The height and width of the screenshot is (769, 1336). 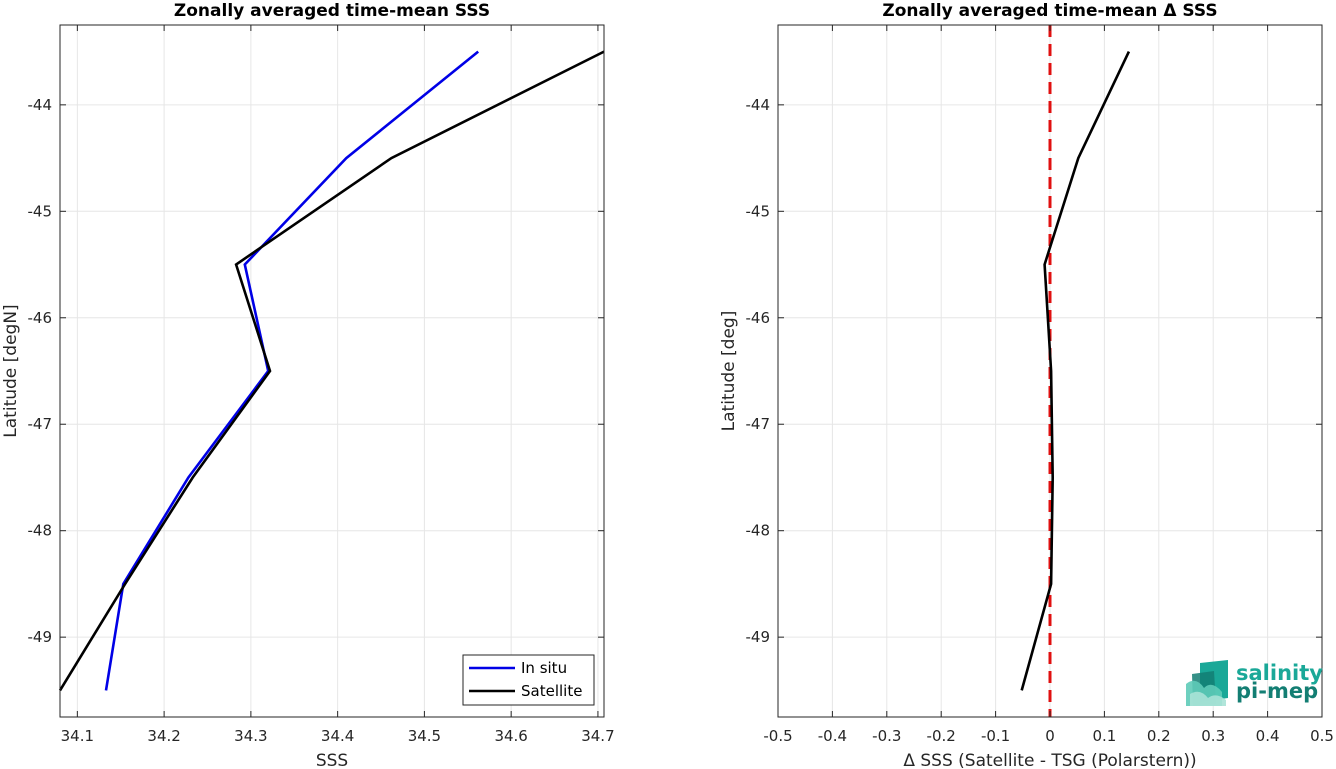 I want to click on legend-box, so click(x=528, y=680).